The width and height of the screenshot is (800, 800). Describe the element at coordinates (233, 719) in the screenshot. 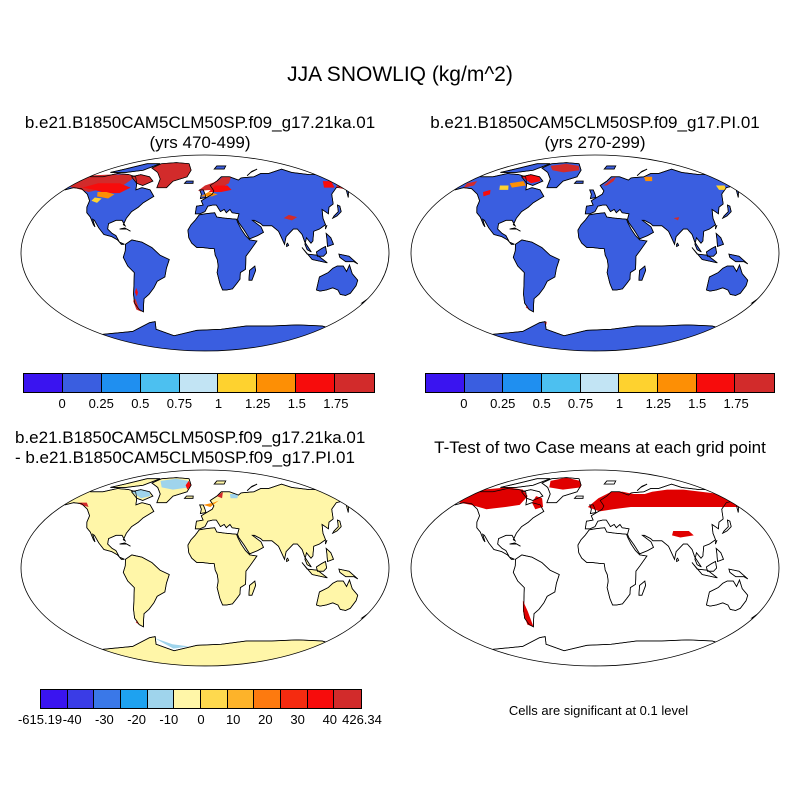

I see `colorbar-tick-label: 10` at that location.